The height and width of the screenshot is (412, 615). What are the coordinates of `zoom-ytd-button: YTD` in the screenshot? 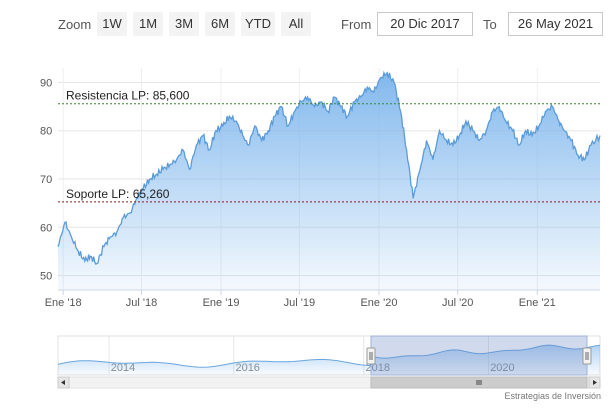 It's located at (258, 24).